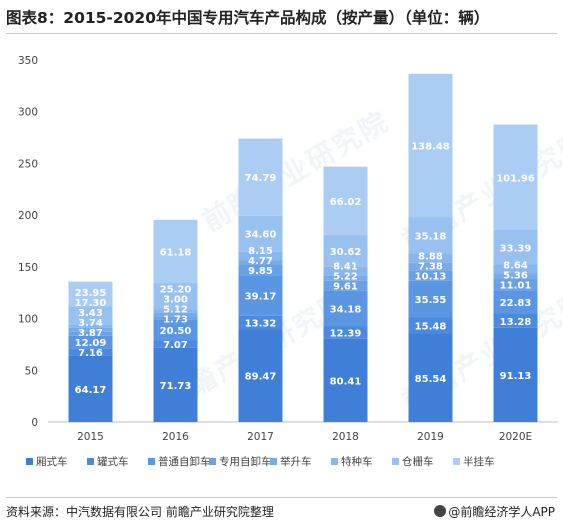  I want to click on data-label: 61.18, so click(176, 252).